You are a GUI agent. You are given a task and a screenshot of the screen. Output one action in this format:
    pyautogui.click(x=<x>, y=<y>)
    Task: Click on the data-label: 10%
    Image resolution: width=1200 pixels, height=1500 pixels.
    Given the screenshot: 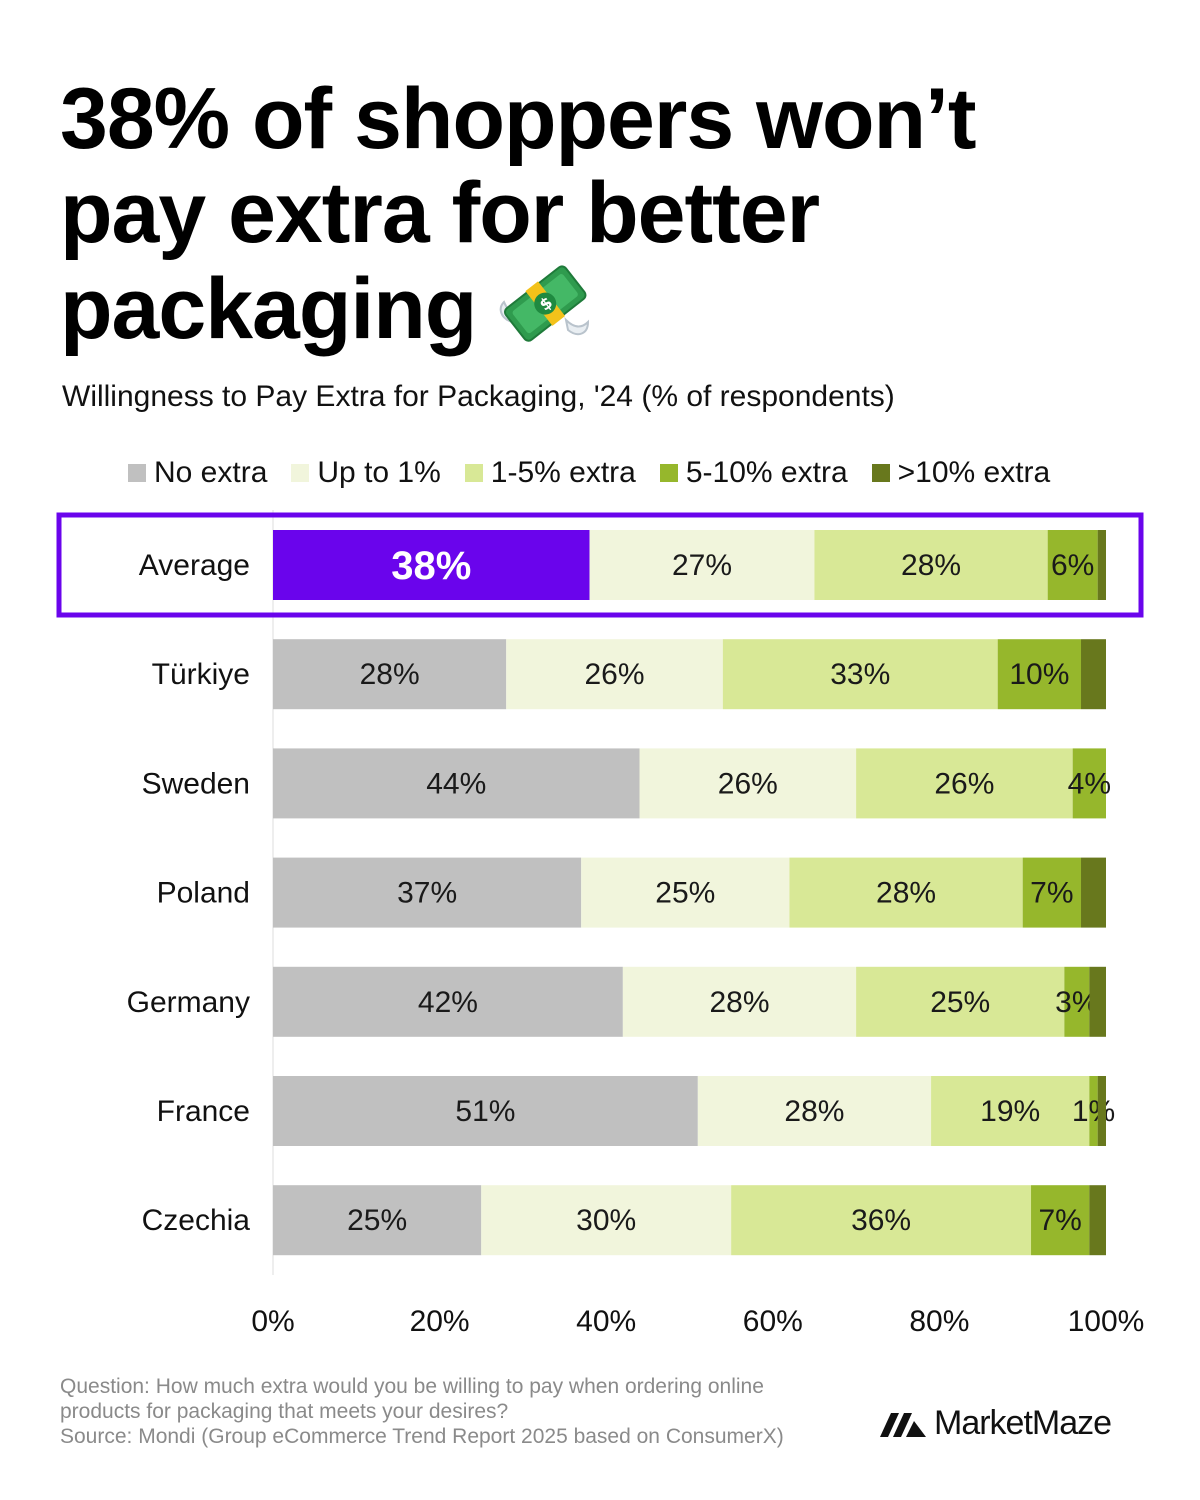 What is the action you would take?
    pyautogui.click(x=1039, y=674)
    